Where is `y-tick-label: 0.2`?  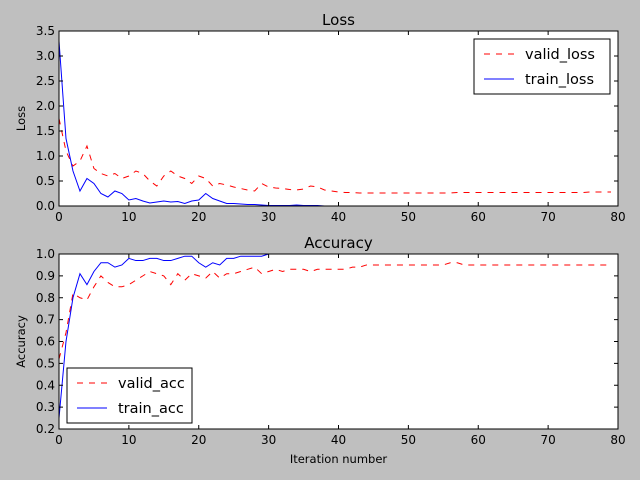
y-tick-label: 0.2 is located at coordinates (45, 429).